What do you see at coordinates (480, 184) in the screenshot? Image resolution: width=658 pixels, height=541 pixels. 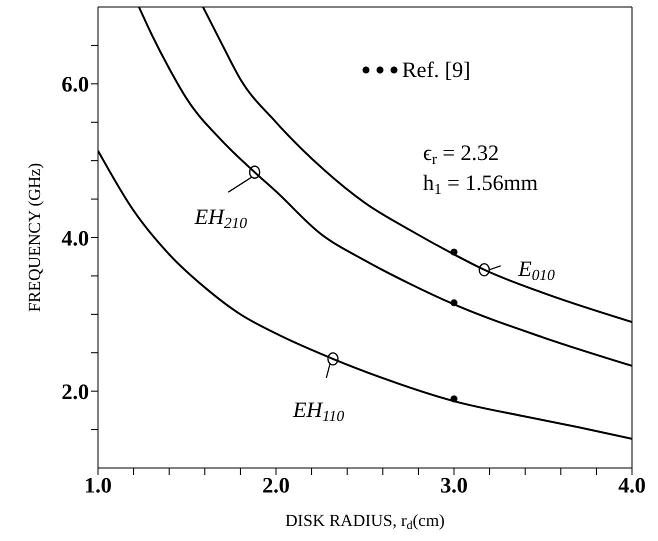 I see `annotation: h$_{1}$ = 1.56mm` at bounding box center [480, 184].